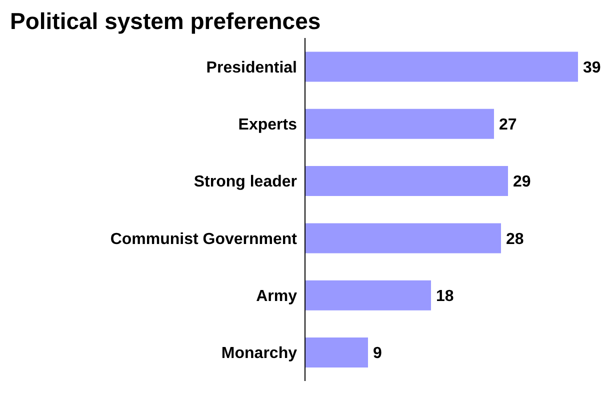  I want to click on y-tick-label: Army, so click(277, 296).